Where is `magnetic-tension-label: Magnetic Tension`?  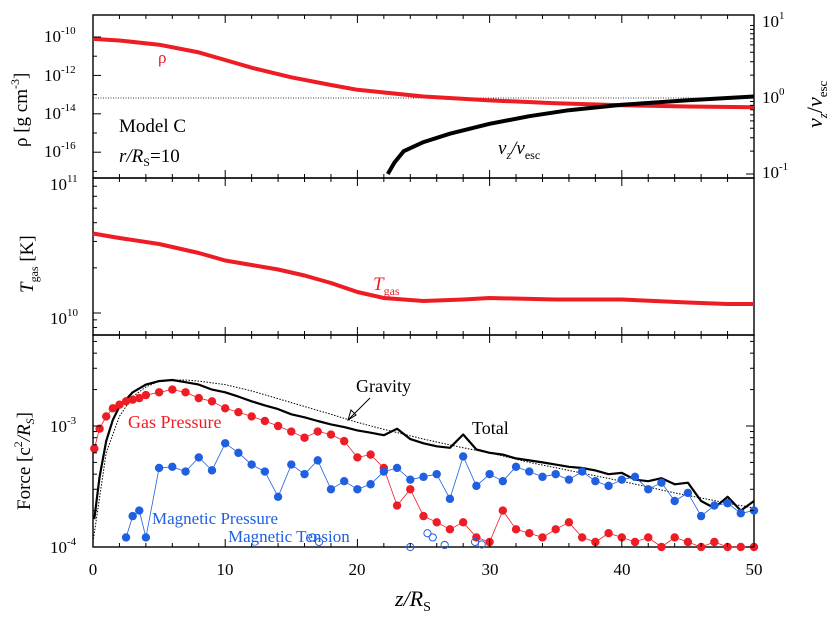 magnetic-tension-label: Magnetic Tension is located at coordinates (289, 536).